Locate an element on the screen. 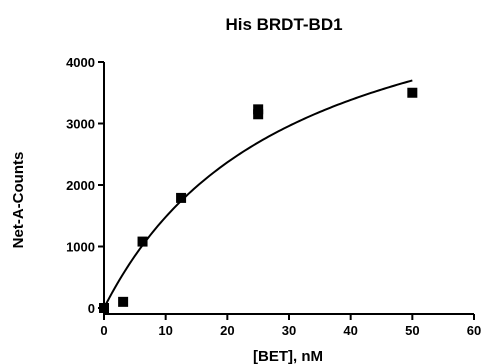 The image size is (483, 364). y-tick-label: 3000 is located at coordinates (80, 124).